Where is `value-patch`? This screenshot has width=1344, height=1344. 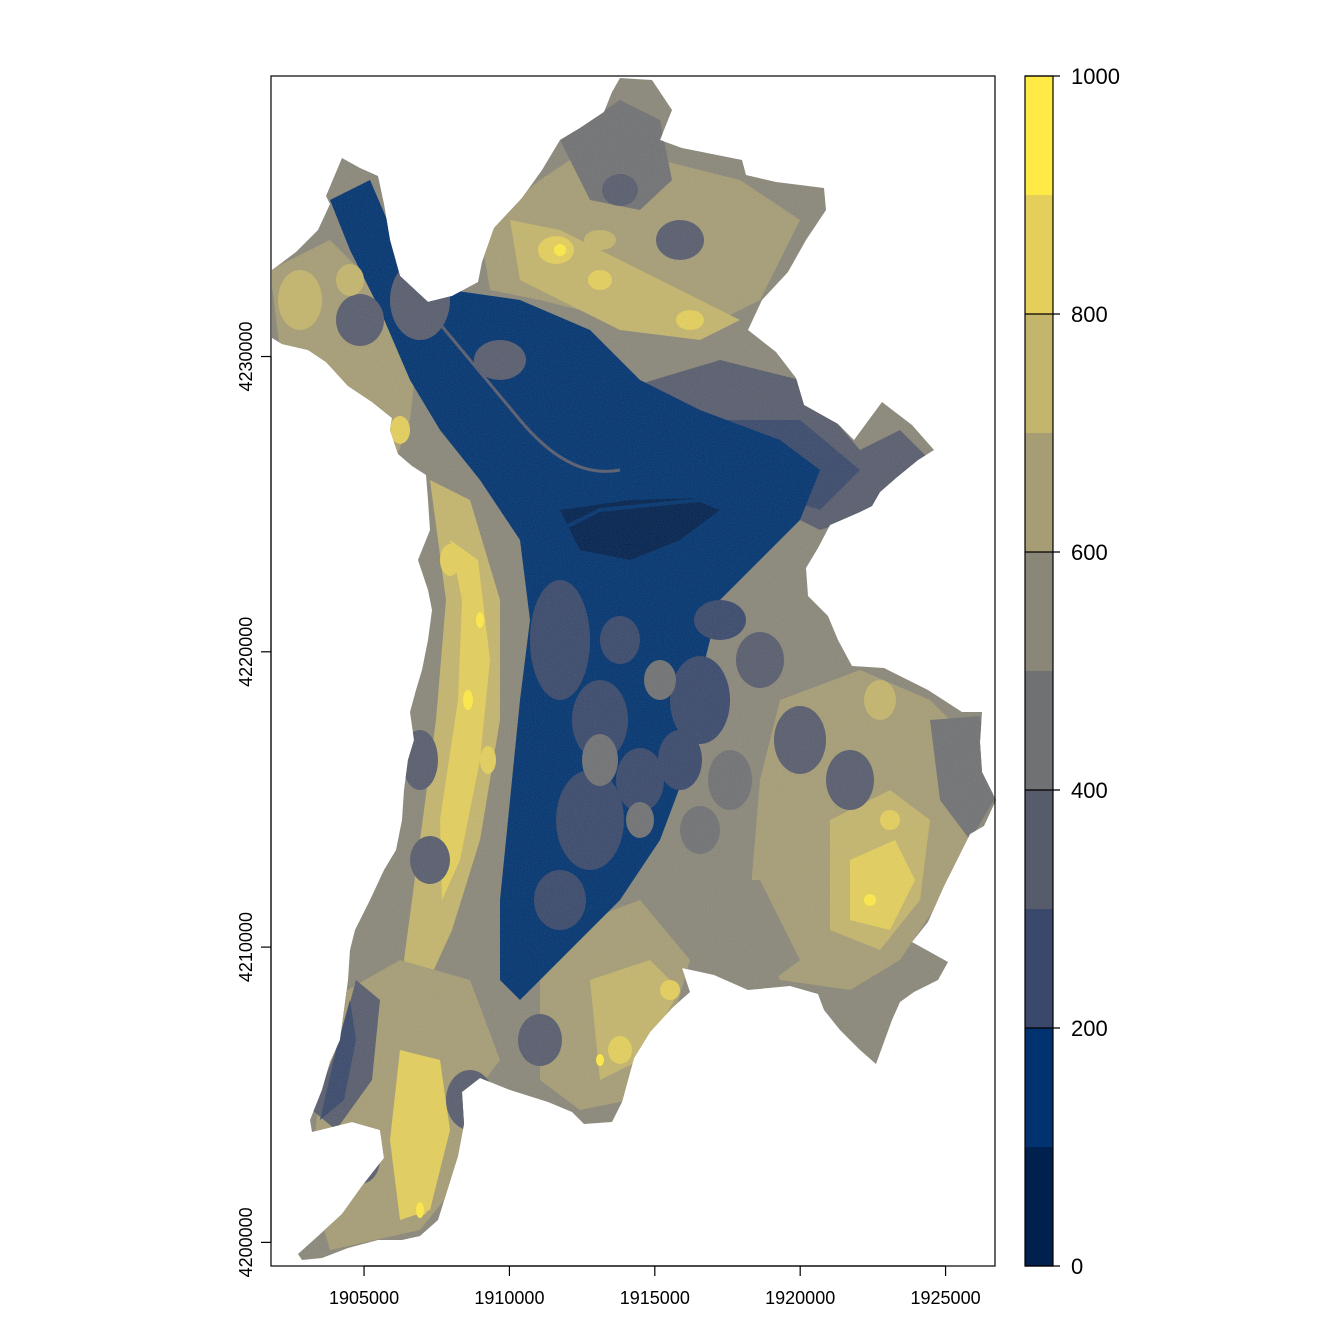
value-patch is located at coordinates (410, 500).